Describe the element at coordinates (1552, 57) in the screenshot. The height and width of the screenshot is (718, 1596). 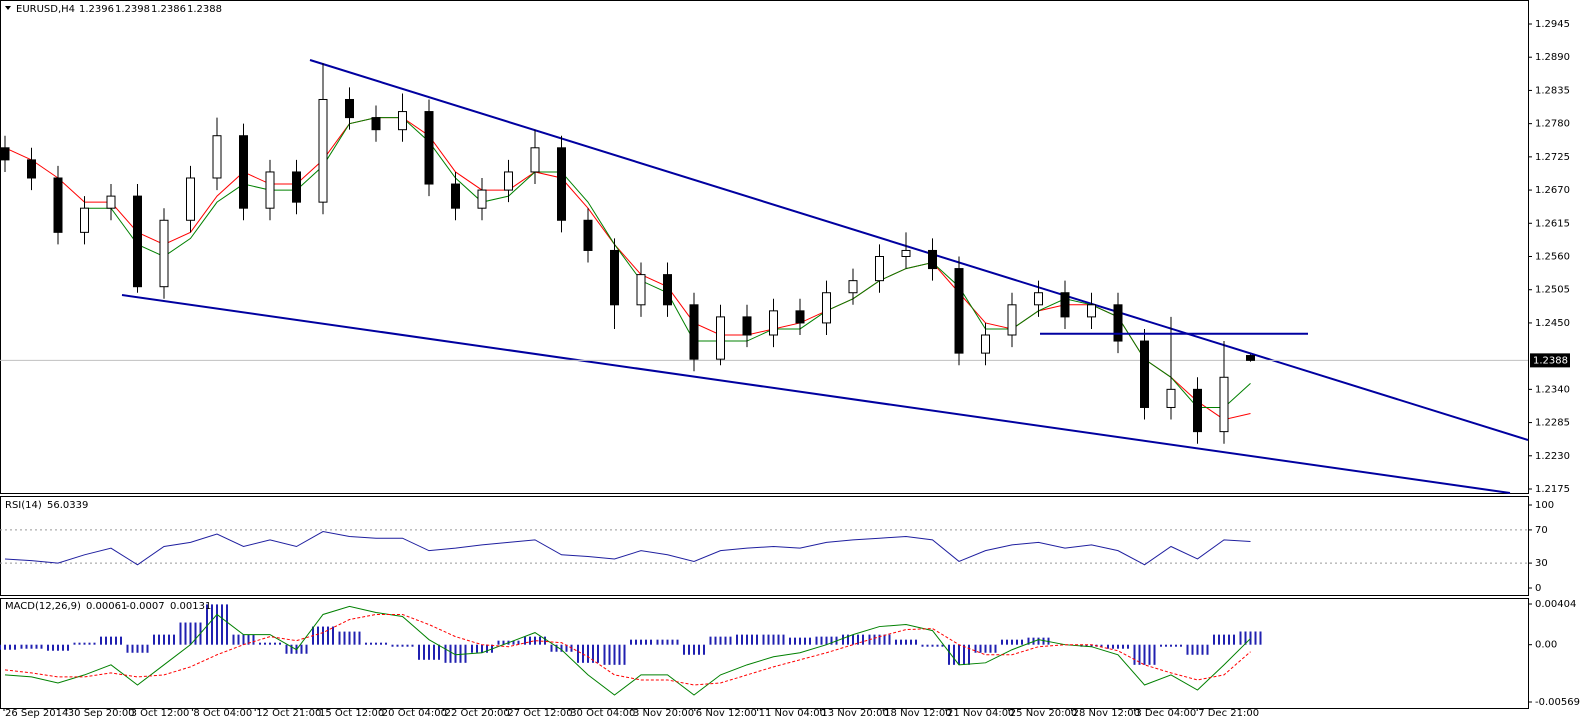
I see `y-tick-label: 1.2890` at that location.